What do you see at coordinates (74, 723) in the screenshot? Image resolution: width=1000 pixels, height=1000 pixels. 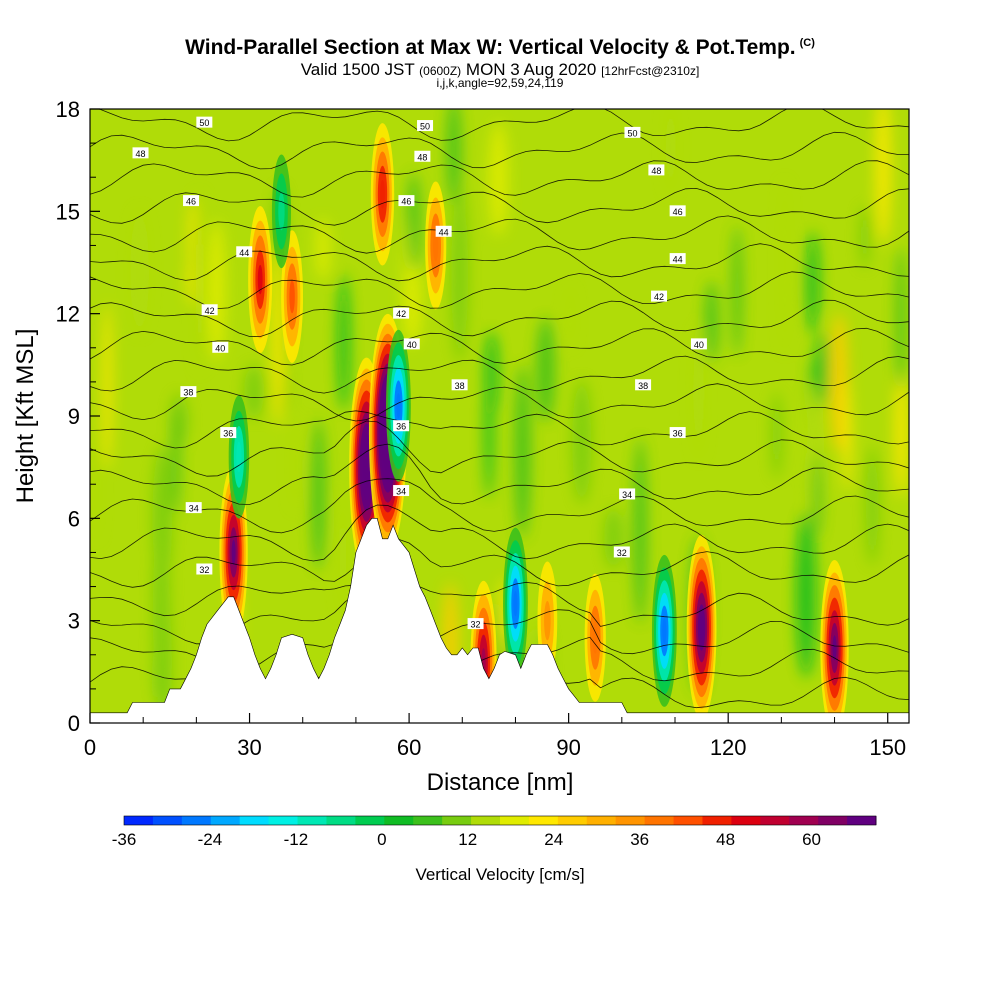 I see `y-tick-label: 0` at bounding box center [74, 723].